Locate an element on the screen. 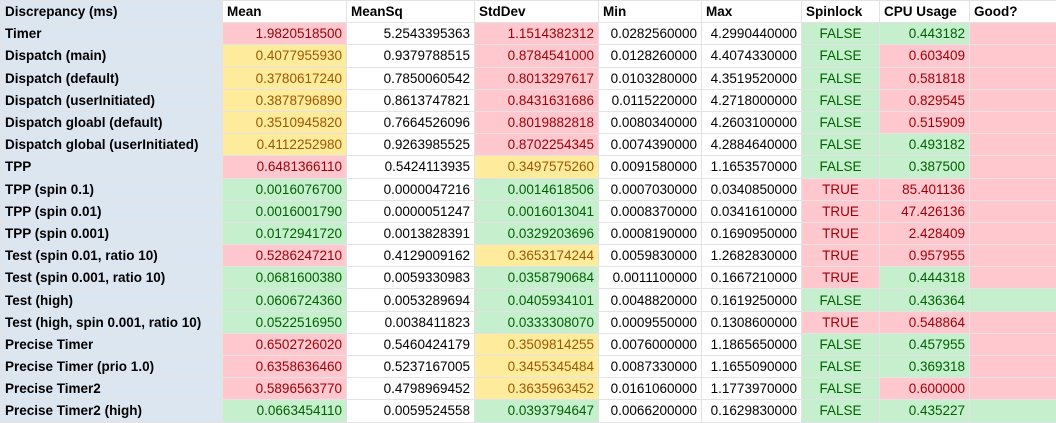  cpu-usage-cell: 0.369318 is located at coordinates (925, 367).